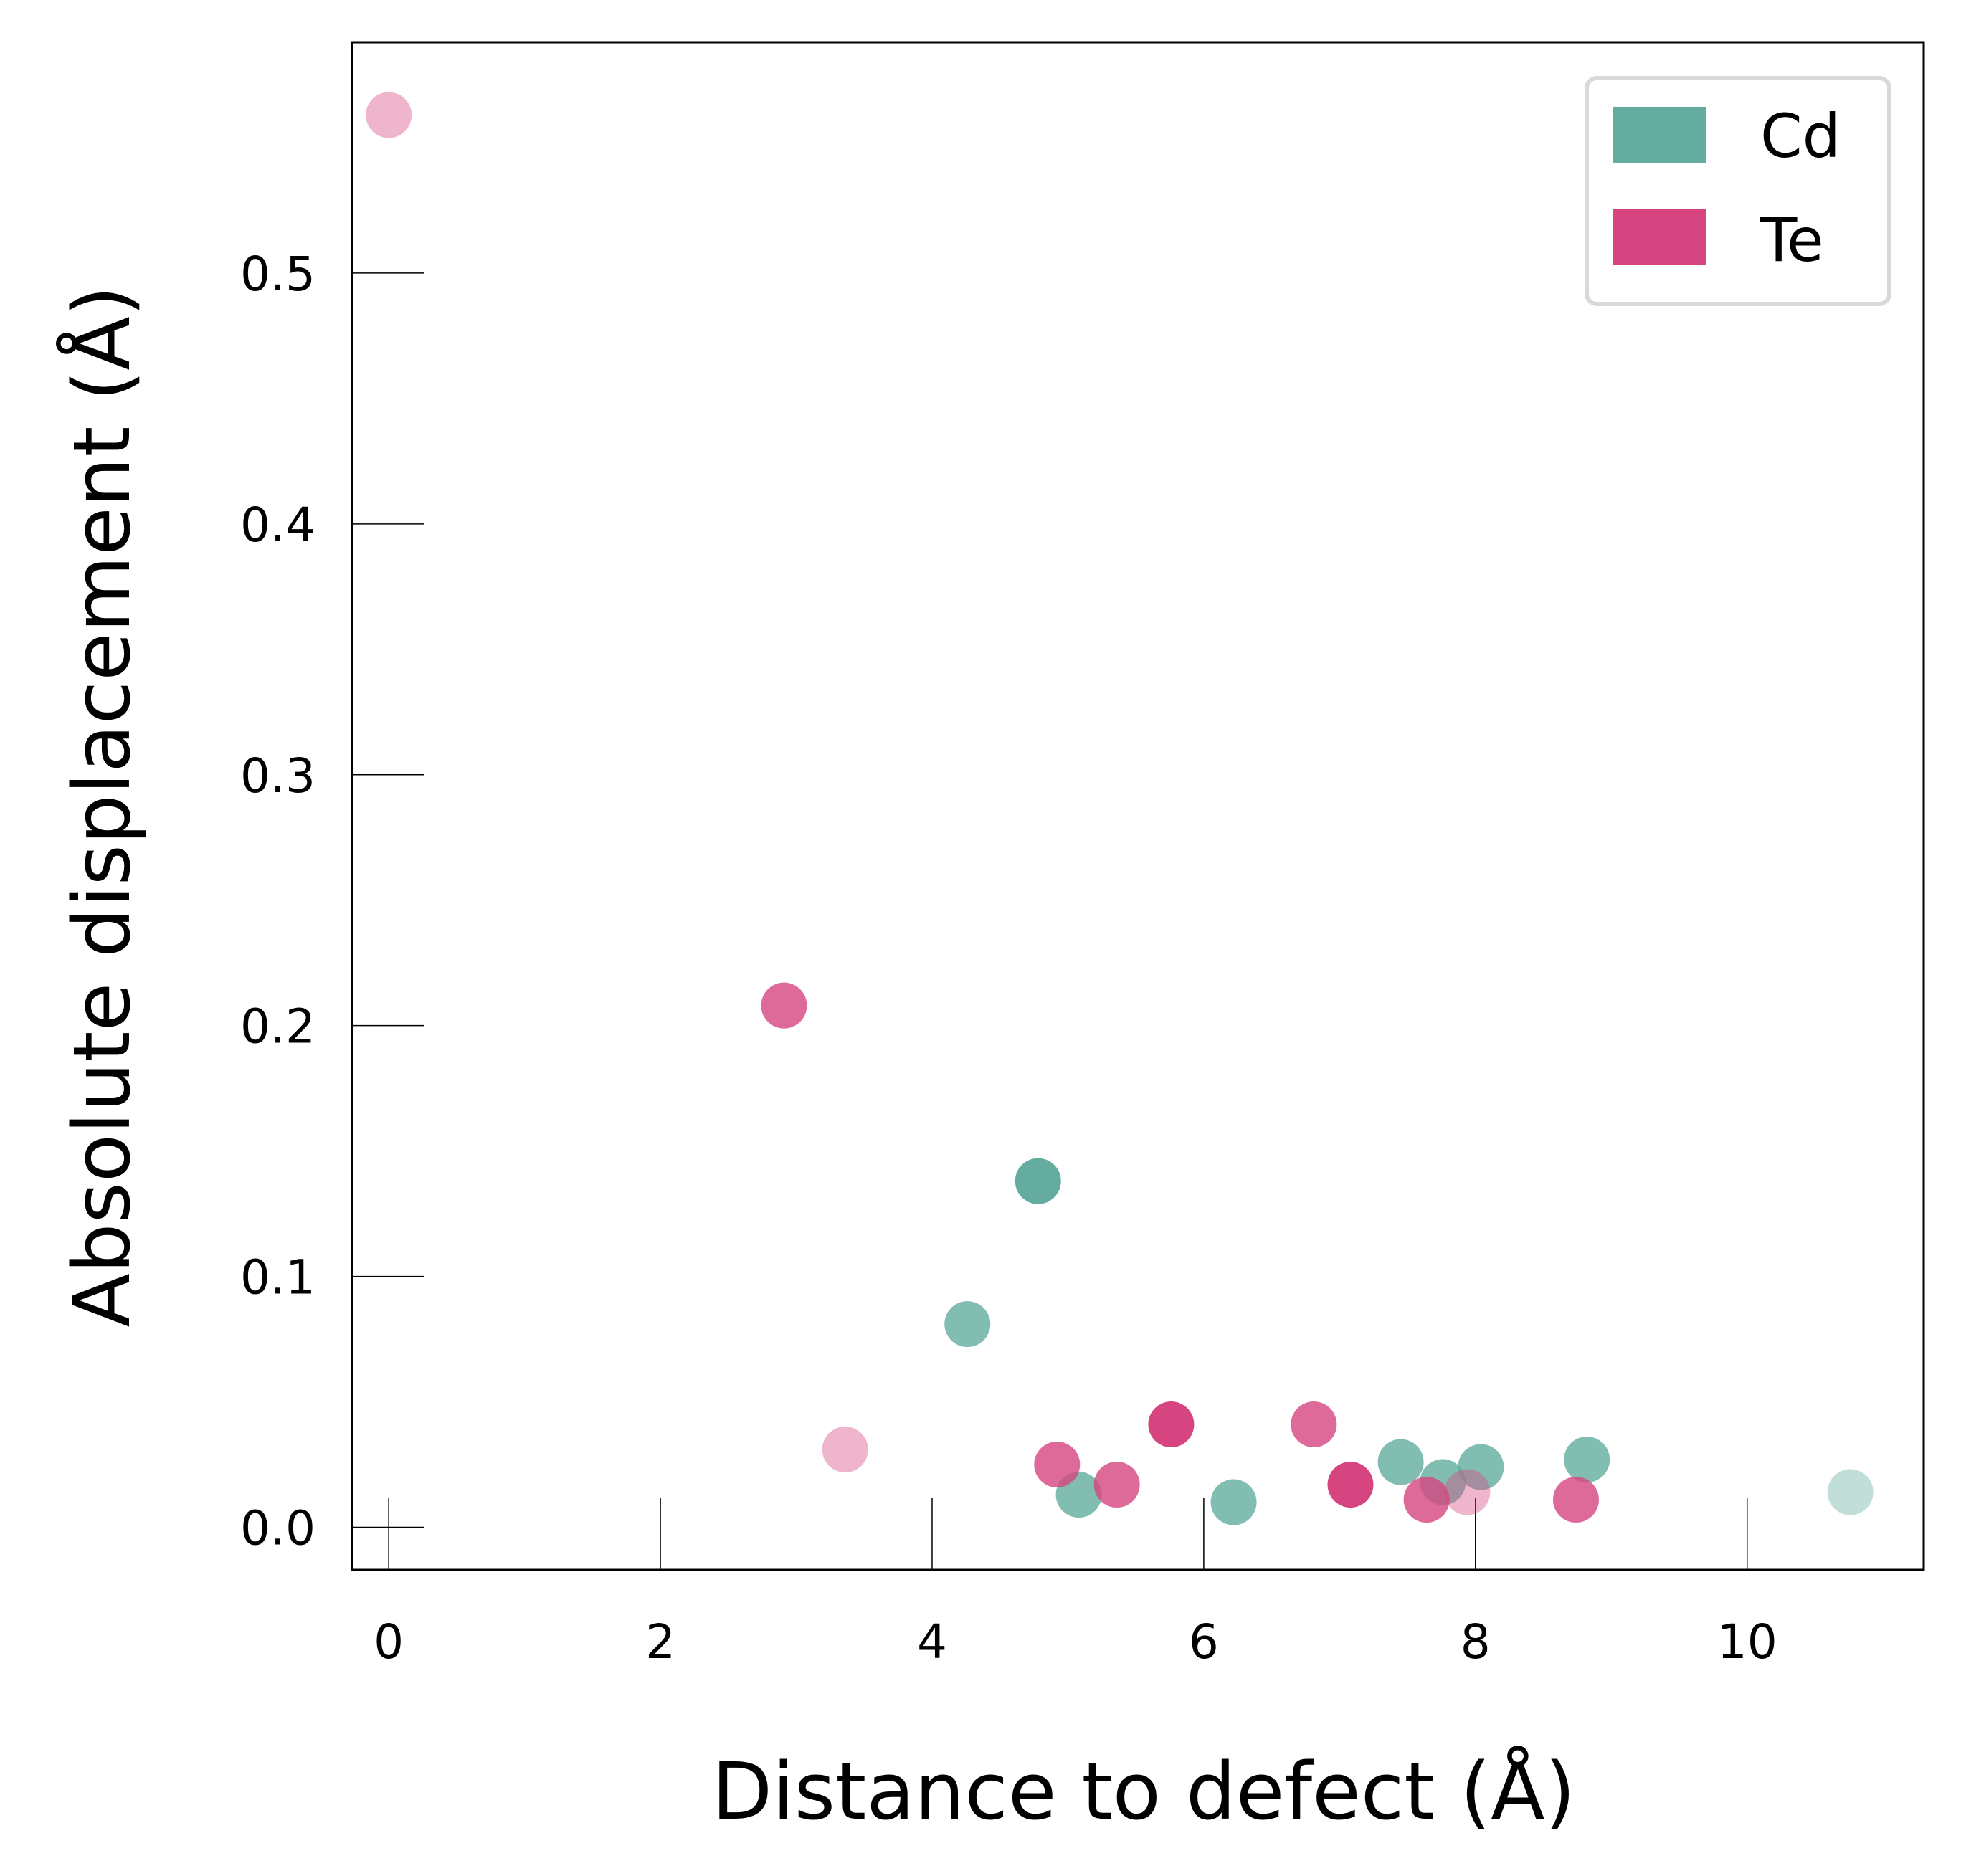  Describe the element at coordinates (1738, 191) in the screenshot. I see `legend: Cd Te` at that location.